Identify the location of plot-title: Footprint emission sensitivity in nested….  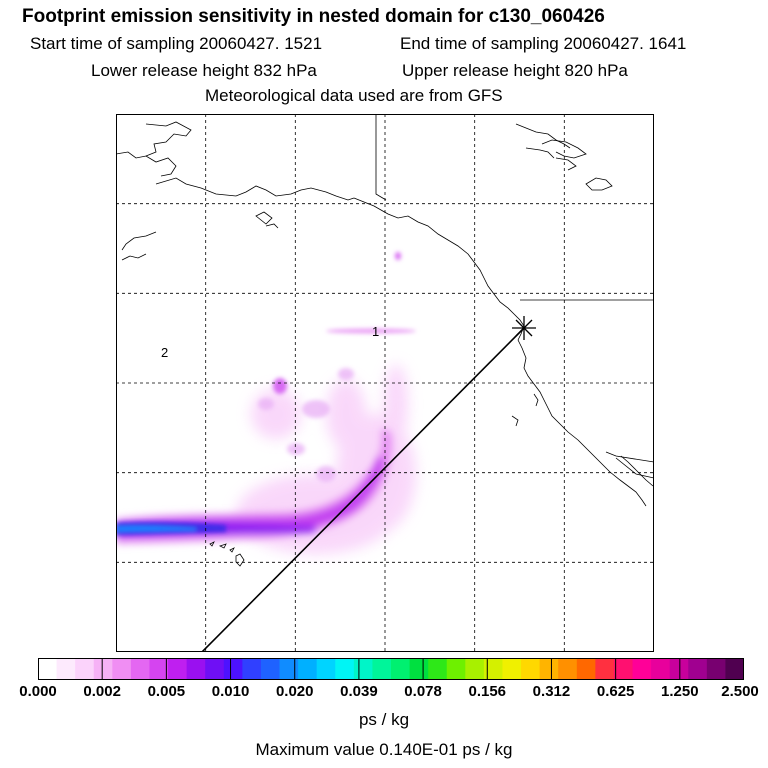
(313, 16).